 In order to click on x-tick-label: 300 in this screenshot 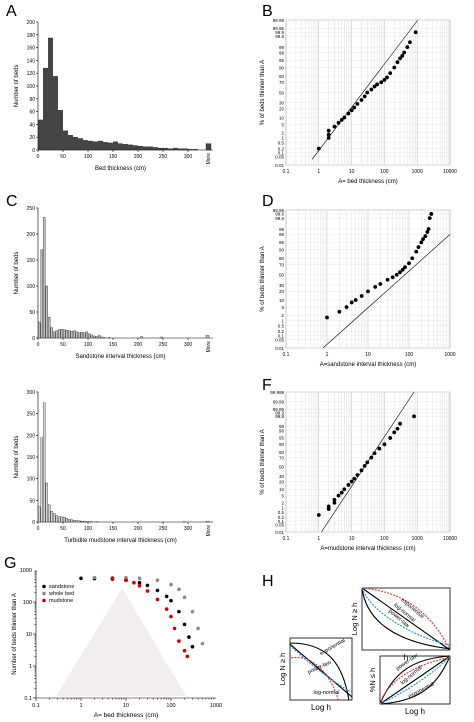, I will do `click(188, 529)`.